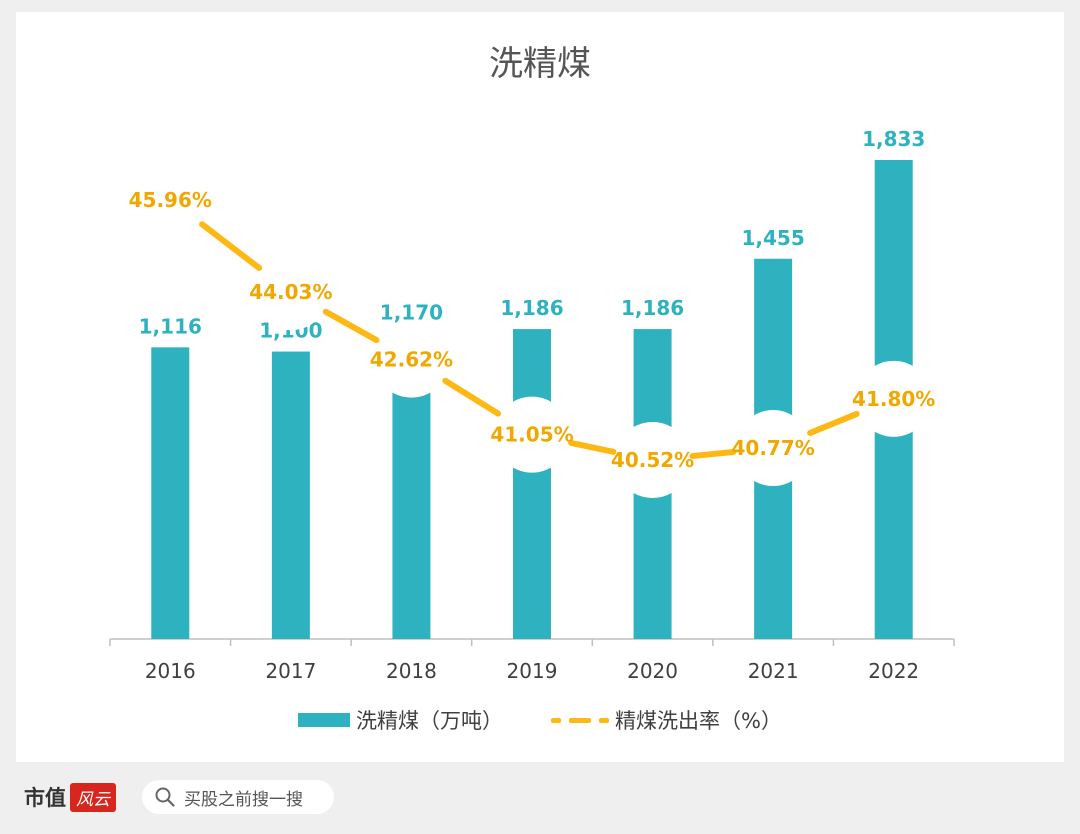 Image resolution: width=1080 pixels, height=834 pixels. What do you see at coordinates (165, 797) in the screenshot?
I see `search-icon` at bounding box center [165, 797].